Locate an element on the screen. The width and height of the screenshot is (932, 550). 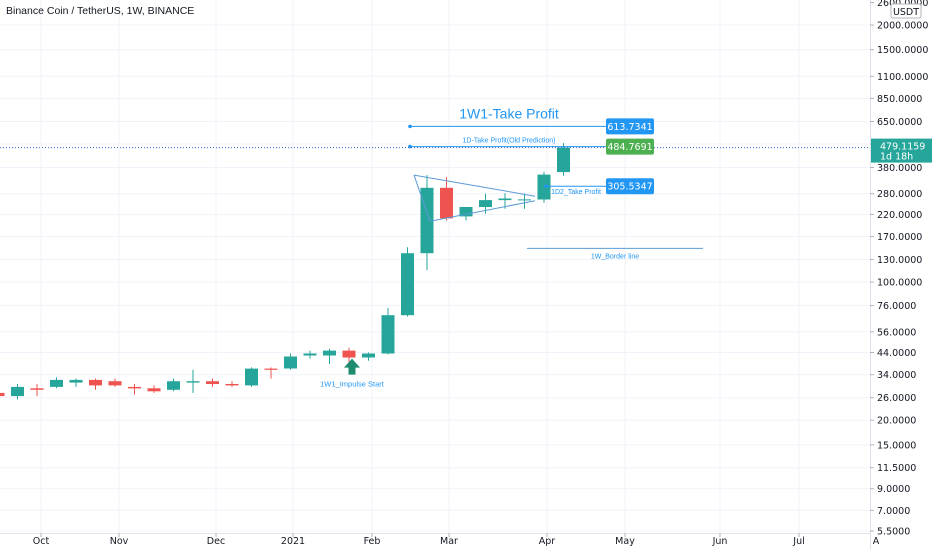
x-tick-label: Jun is located at coordinates (720, 541).